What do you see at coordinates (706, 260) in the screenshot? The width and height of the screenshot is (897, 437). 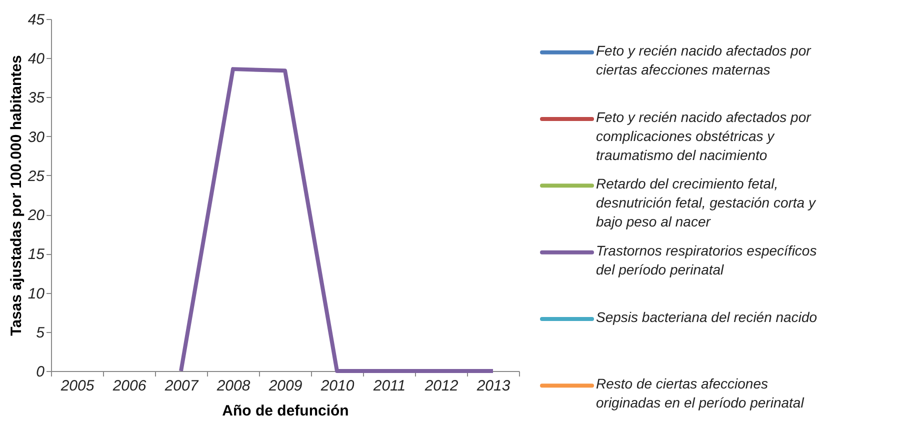 I see `legend-label: Trastornos respiratorios específicos del período perinatal` at bounding box center [706, 260].